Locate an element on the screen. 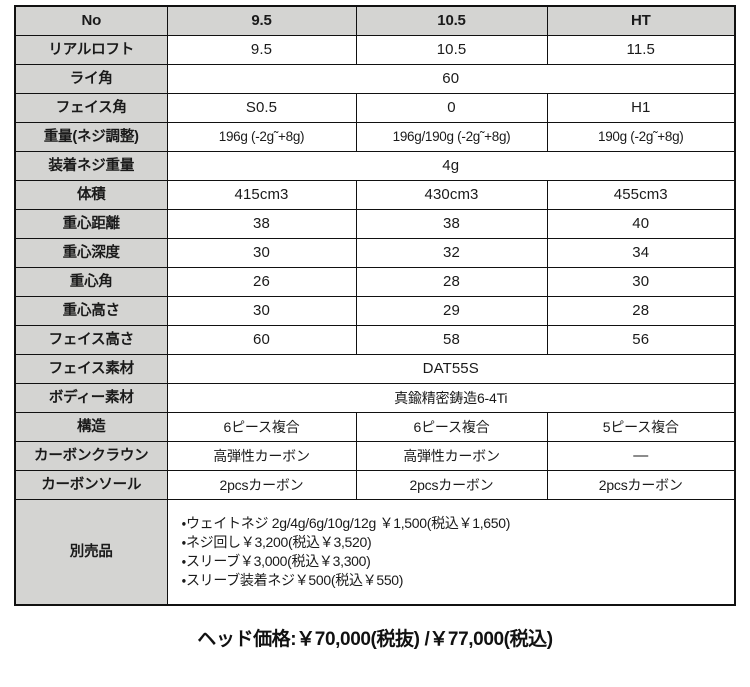 The image size is (750, 687). table-header-row: No 9.5 10.5 HT is located at coordinates (375, 20).